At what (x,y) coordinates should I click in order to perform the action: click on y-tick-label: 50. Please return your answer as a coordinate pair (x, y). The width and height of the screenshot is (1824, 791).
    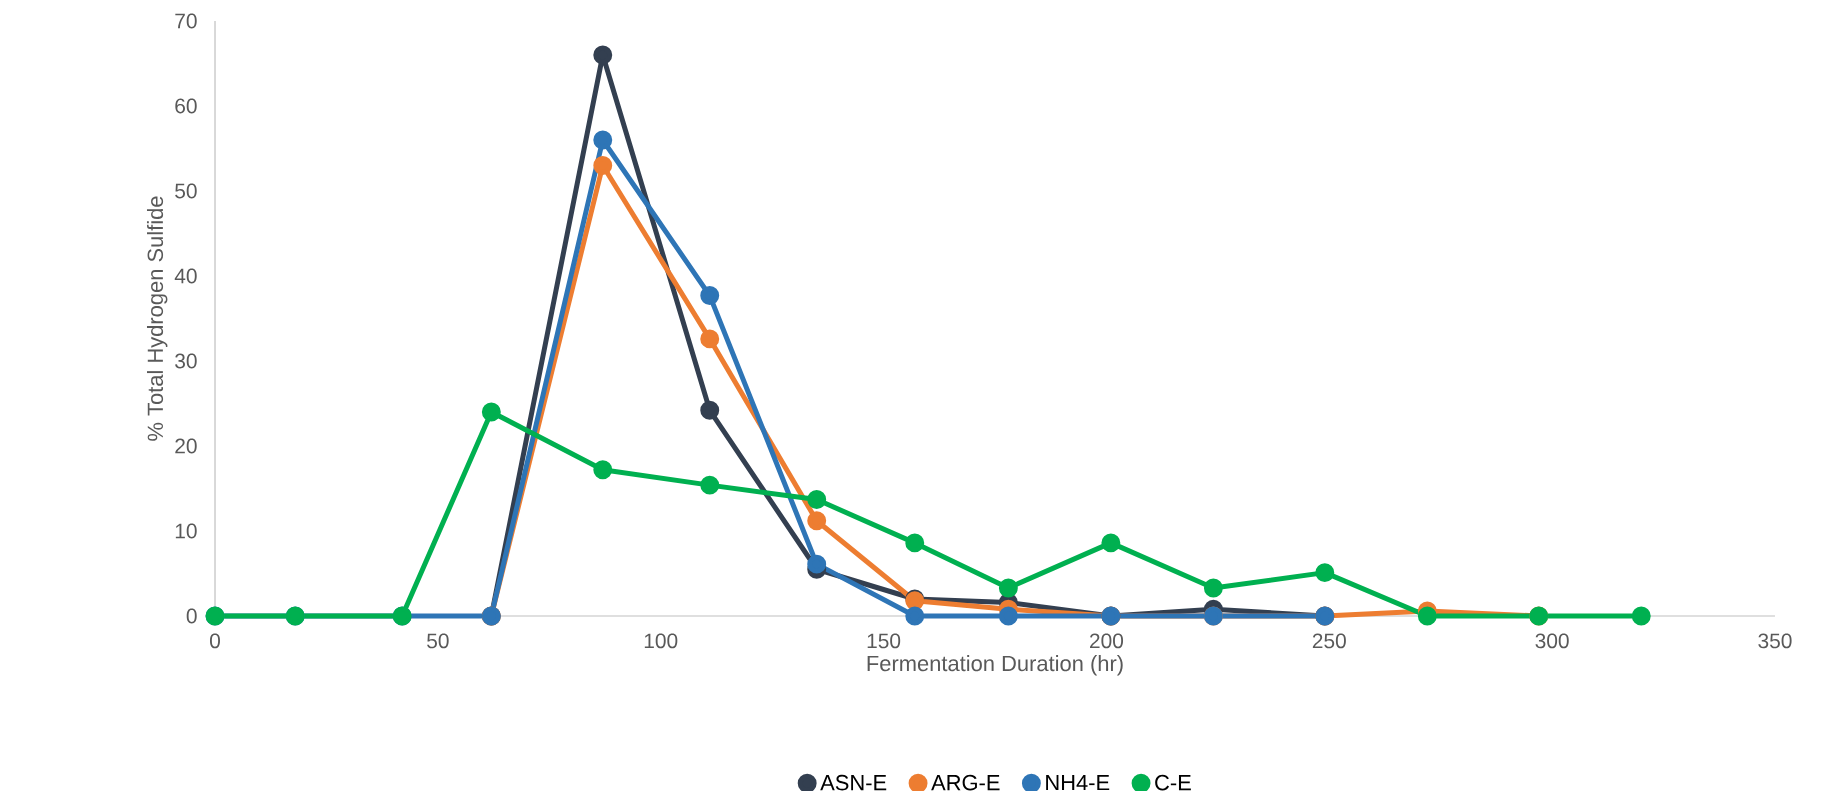
    Looking at the image, I should click on (186, 191).